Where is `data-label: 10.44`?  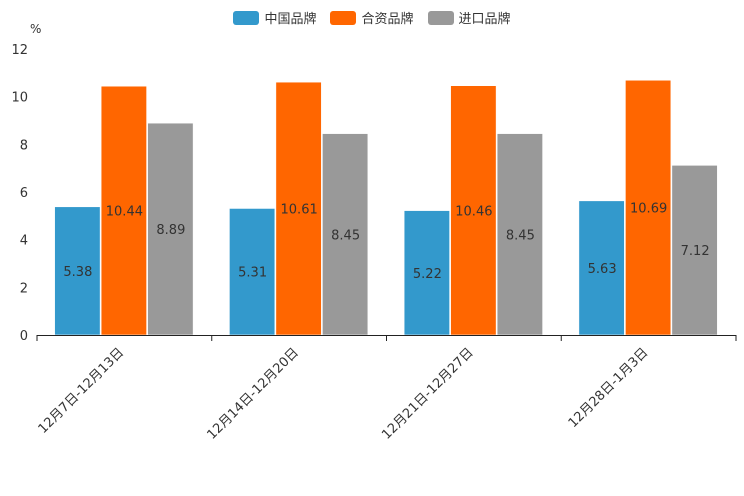 data-label: 10.44 is located at coordinates (124, 212).